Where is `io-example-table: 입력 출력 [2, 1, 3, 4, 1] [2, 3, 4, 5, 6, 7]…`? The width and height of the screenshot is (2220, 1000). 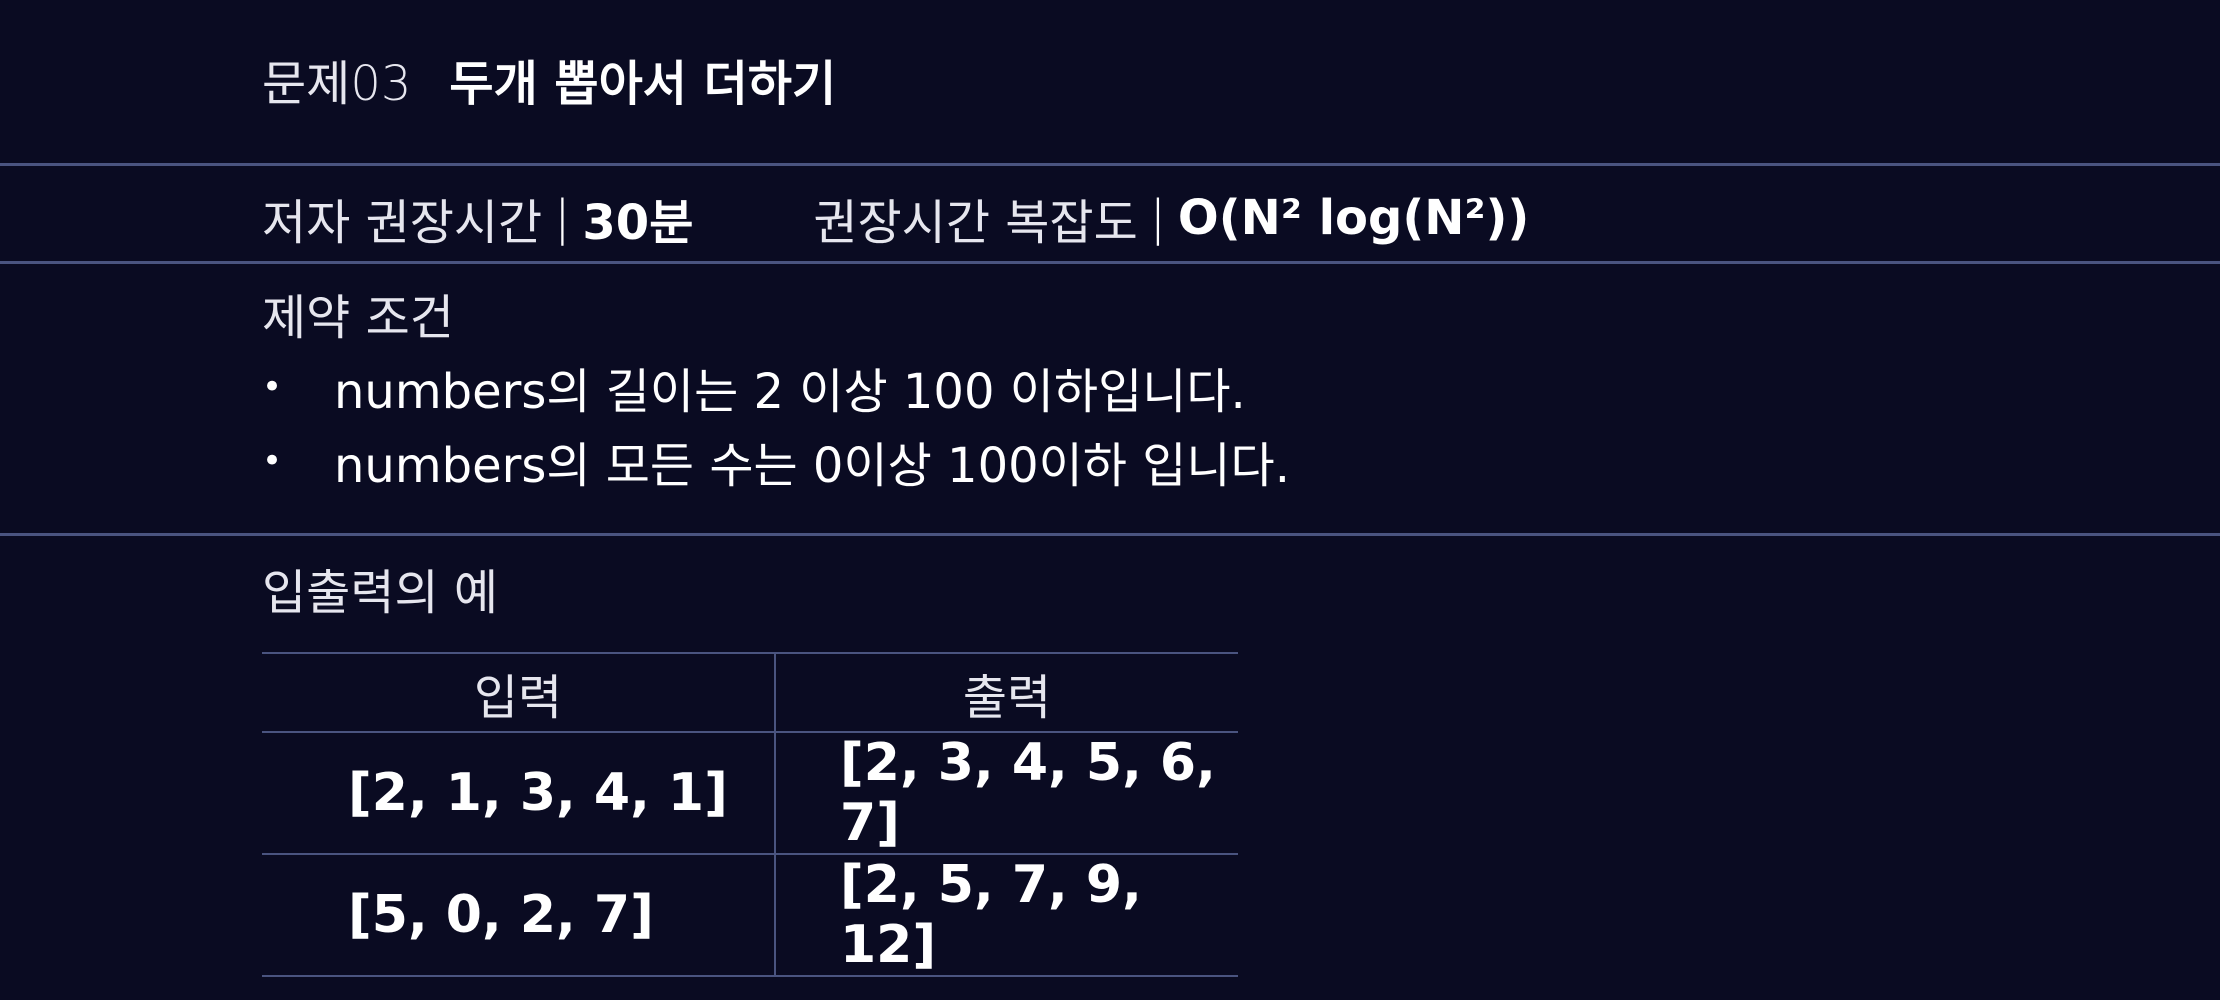
io-example-table: 입력 출력 [2, 1, 3, 4, 1] [2, 3, 4, 5, 6, 7]… is located at coordinates (750, 814).